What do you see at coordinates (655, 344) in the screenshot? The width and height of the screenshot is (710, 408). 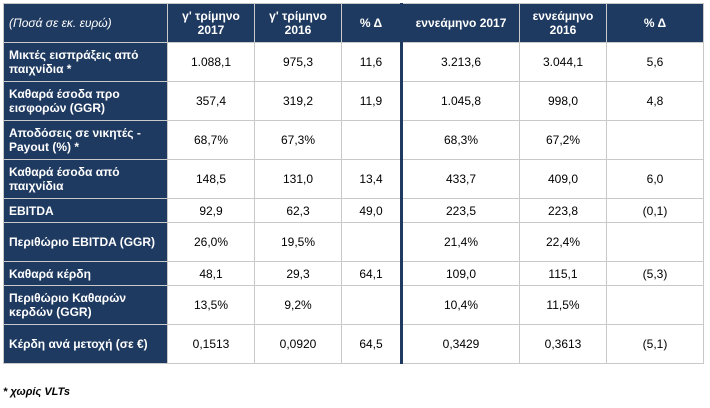 I see `cell-9m-change: (5,1)` at bounding box center [655, 344].